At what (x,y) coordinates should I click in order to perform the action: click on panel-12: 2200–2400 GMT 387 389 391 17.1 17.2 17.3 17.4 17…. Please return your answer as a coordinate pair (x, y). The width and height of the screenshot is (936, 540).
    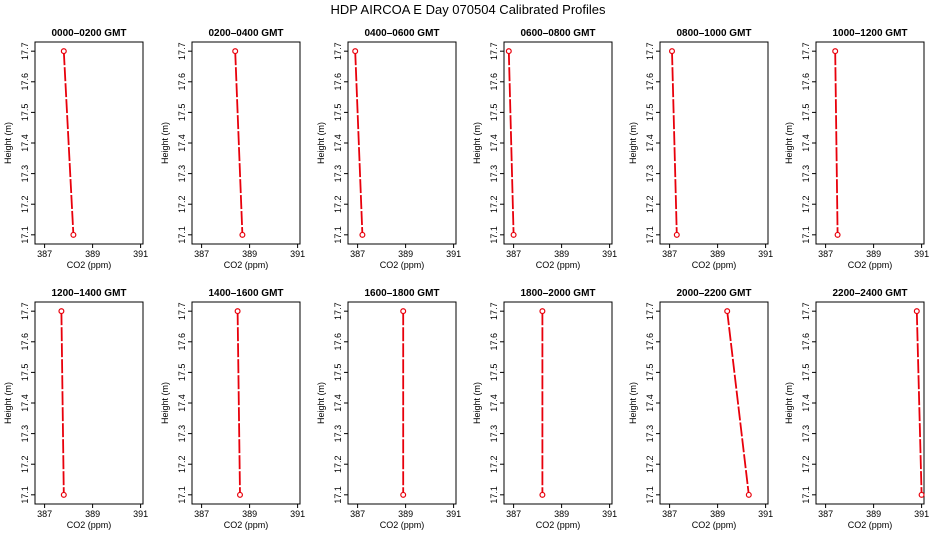
    Looking at the image, I should click on (856, 409).